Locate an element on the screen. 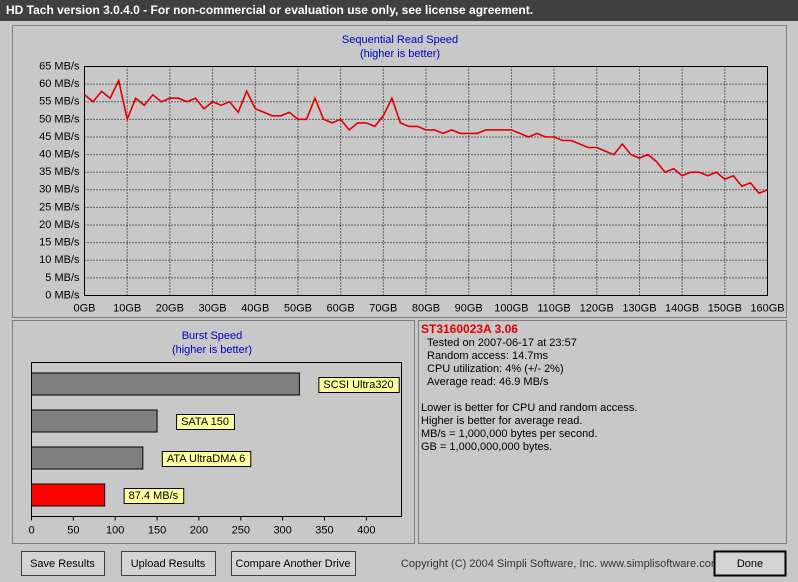 This screenshot has width=798, height=582. bar-label: SATA 150 is located at coordinates (205, 422).